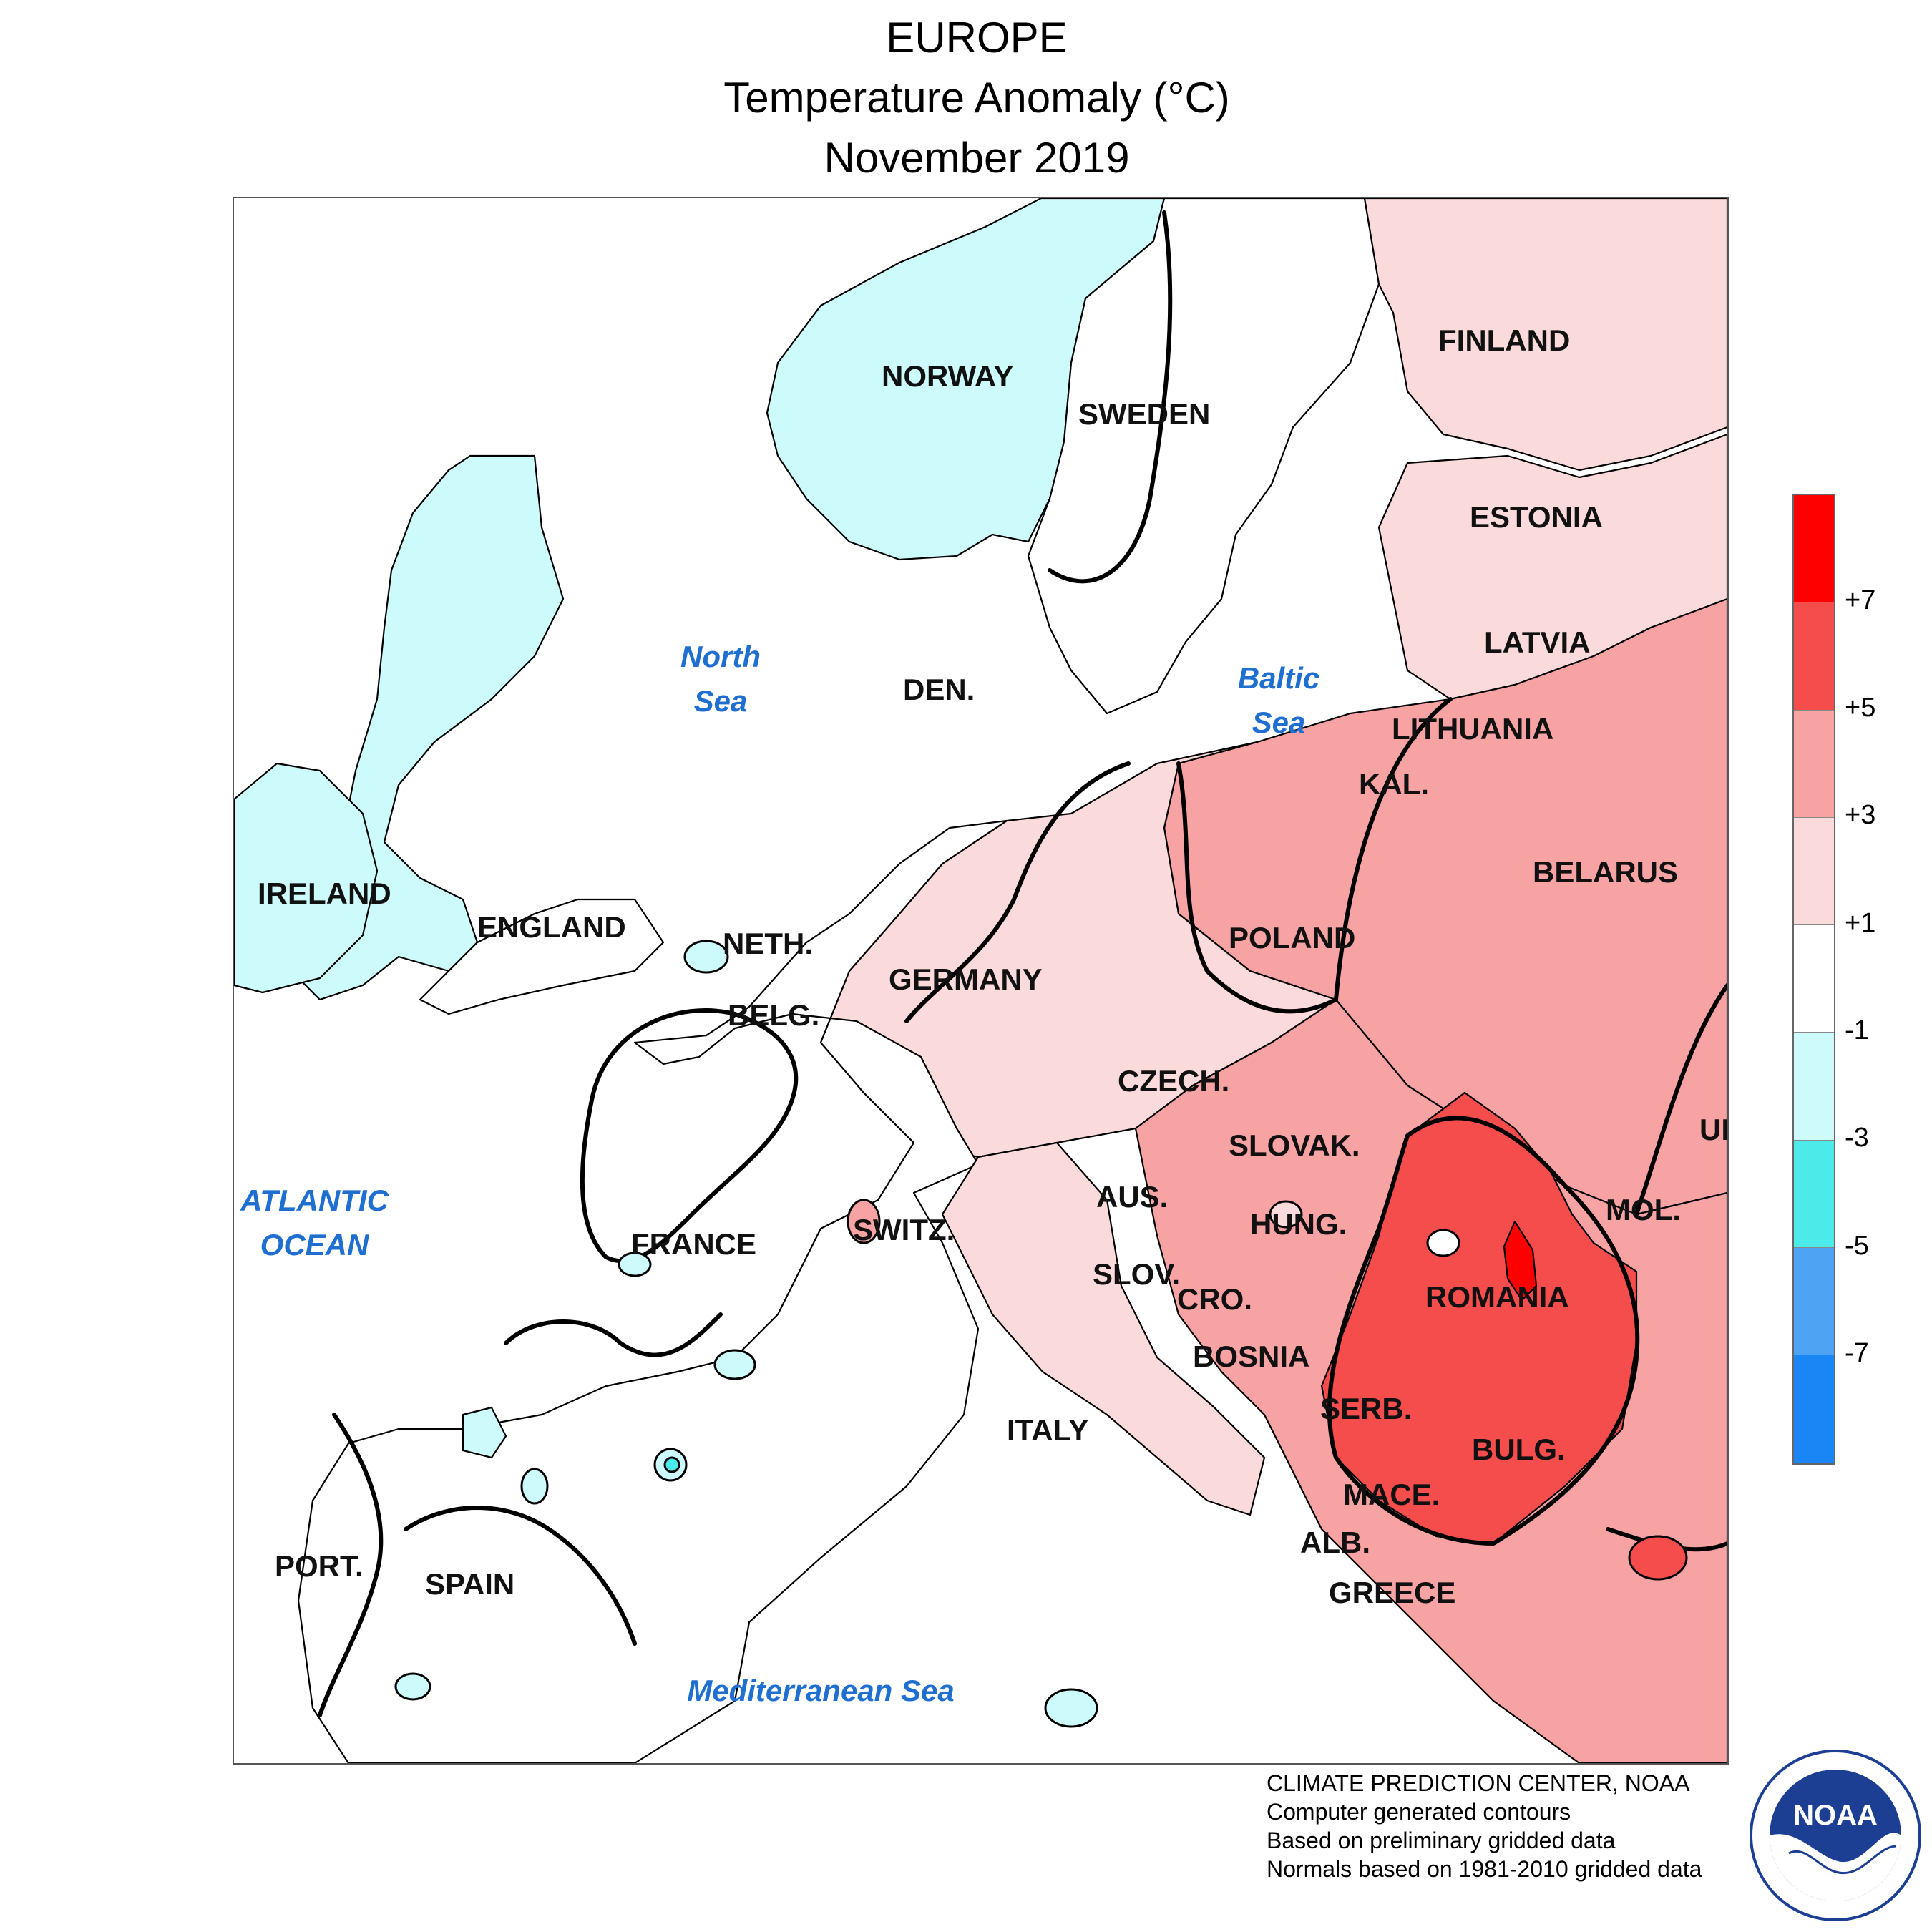  Describe the element at coordinates (1203, 456) in the screenshot. I see `region-sweden` at that location.